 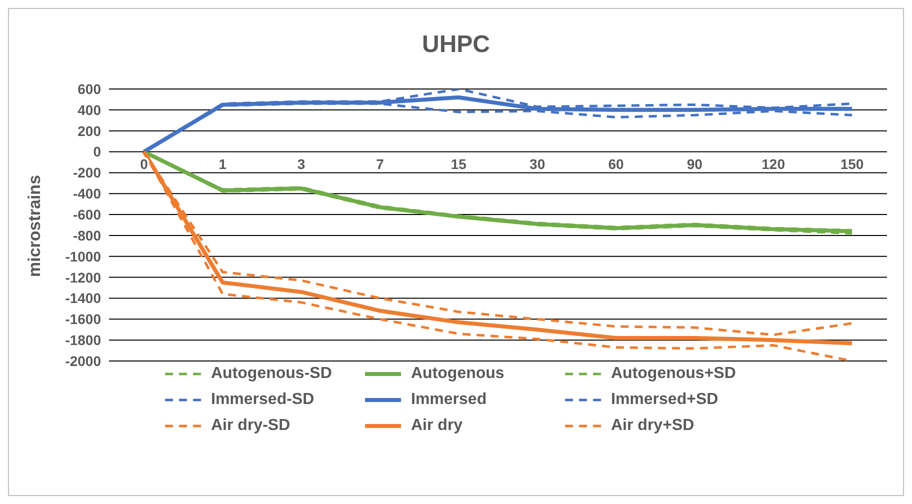 I want to click on legend-label: Autogenous, so click(x=457, y=374).